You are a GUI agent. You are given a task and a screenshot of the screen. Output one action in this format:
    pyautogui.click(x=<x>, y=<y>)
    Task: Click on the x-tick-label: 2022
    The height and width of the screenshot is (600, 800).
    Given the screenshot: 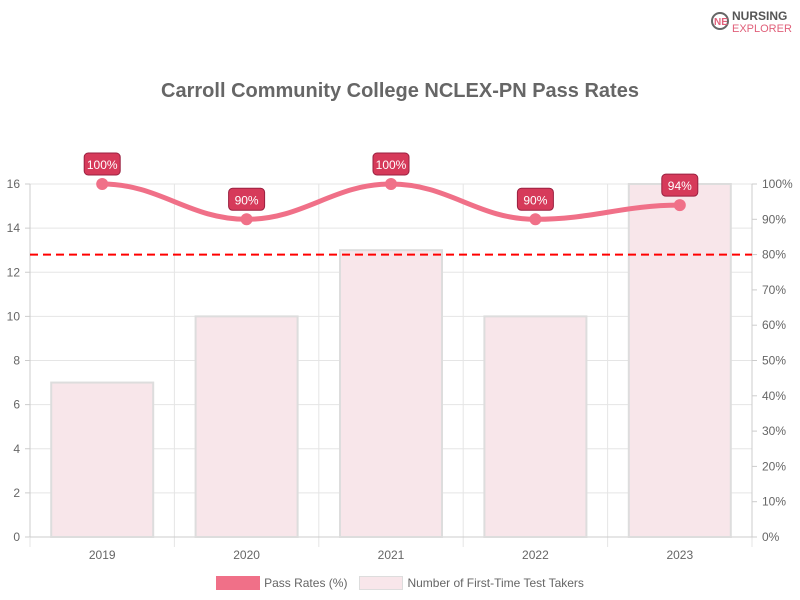 What is the action you would take?
    pyautogui.click(x=535, y=555)
    